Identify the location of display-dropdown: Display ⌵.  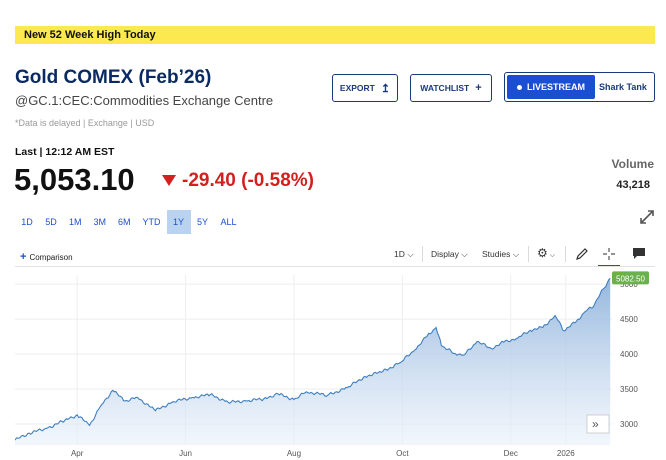
(449, 254).